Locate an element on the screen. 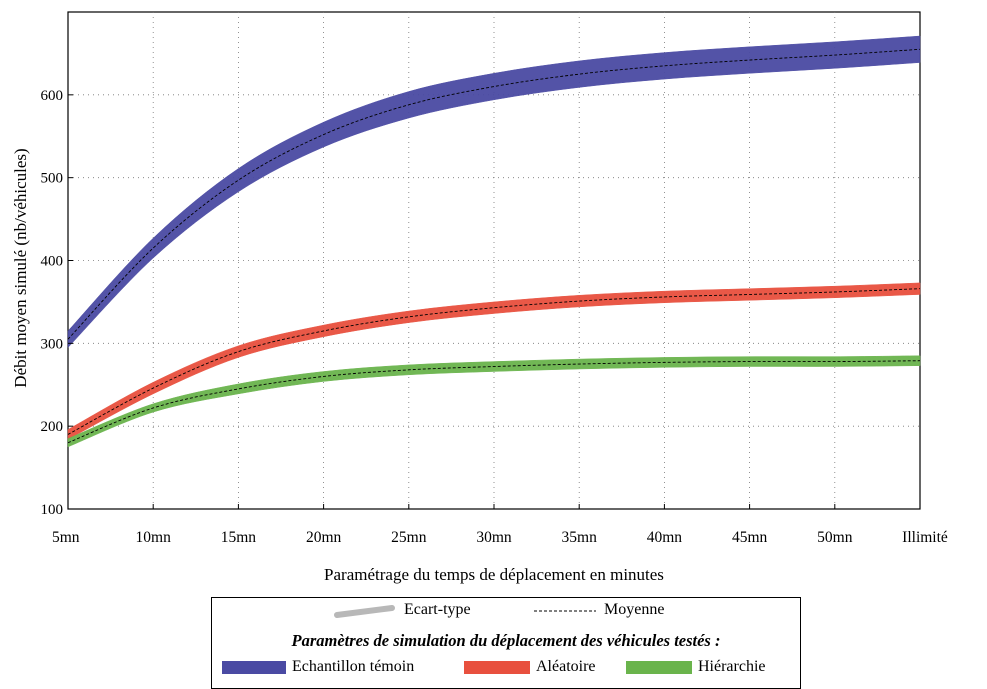 This screenshot has height=689, width=987. legend-item-label: Hiérarchie is located at coordinates (732, 666).